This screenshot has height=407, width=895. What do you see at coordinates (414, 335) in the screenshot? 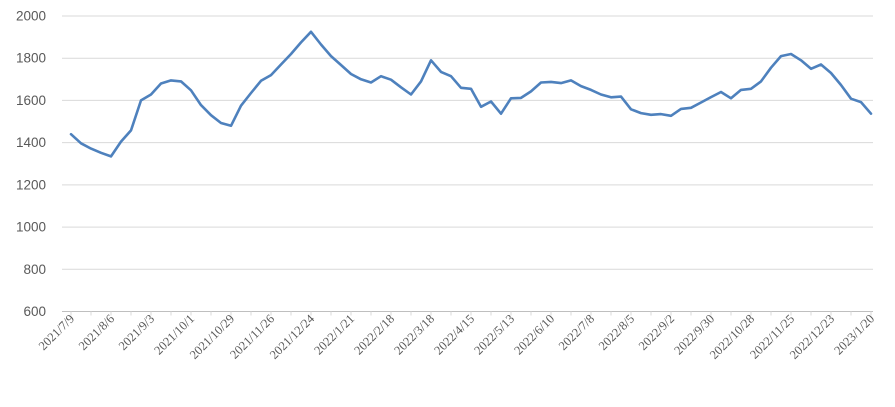
I see `x-axis-label: 2022/3/18` at bounding box center [414, 335].